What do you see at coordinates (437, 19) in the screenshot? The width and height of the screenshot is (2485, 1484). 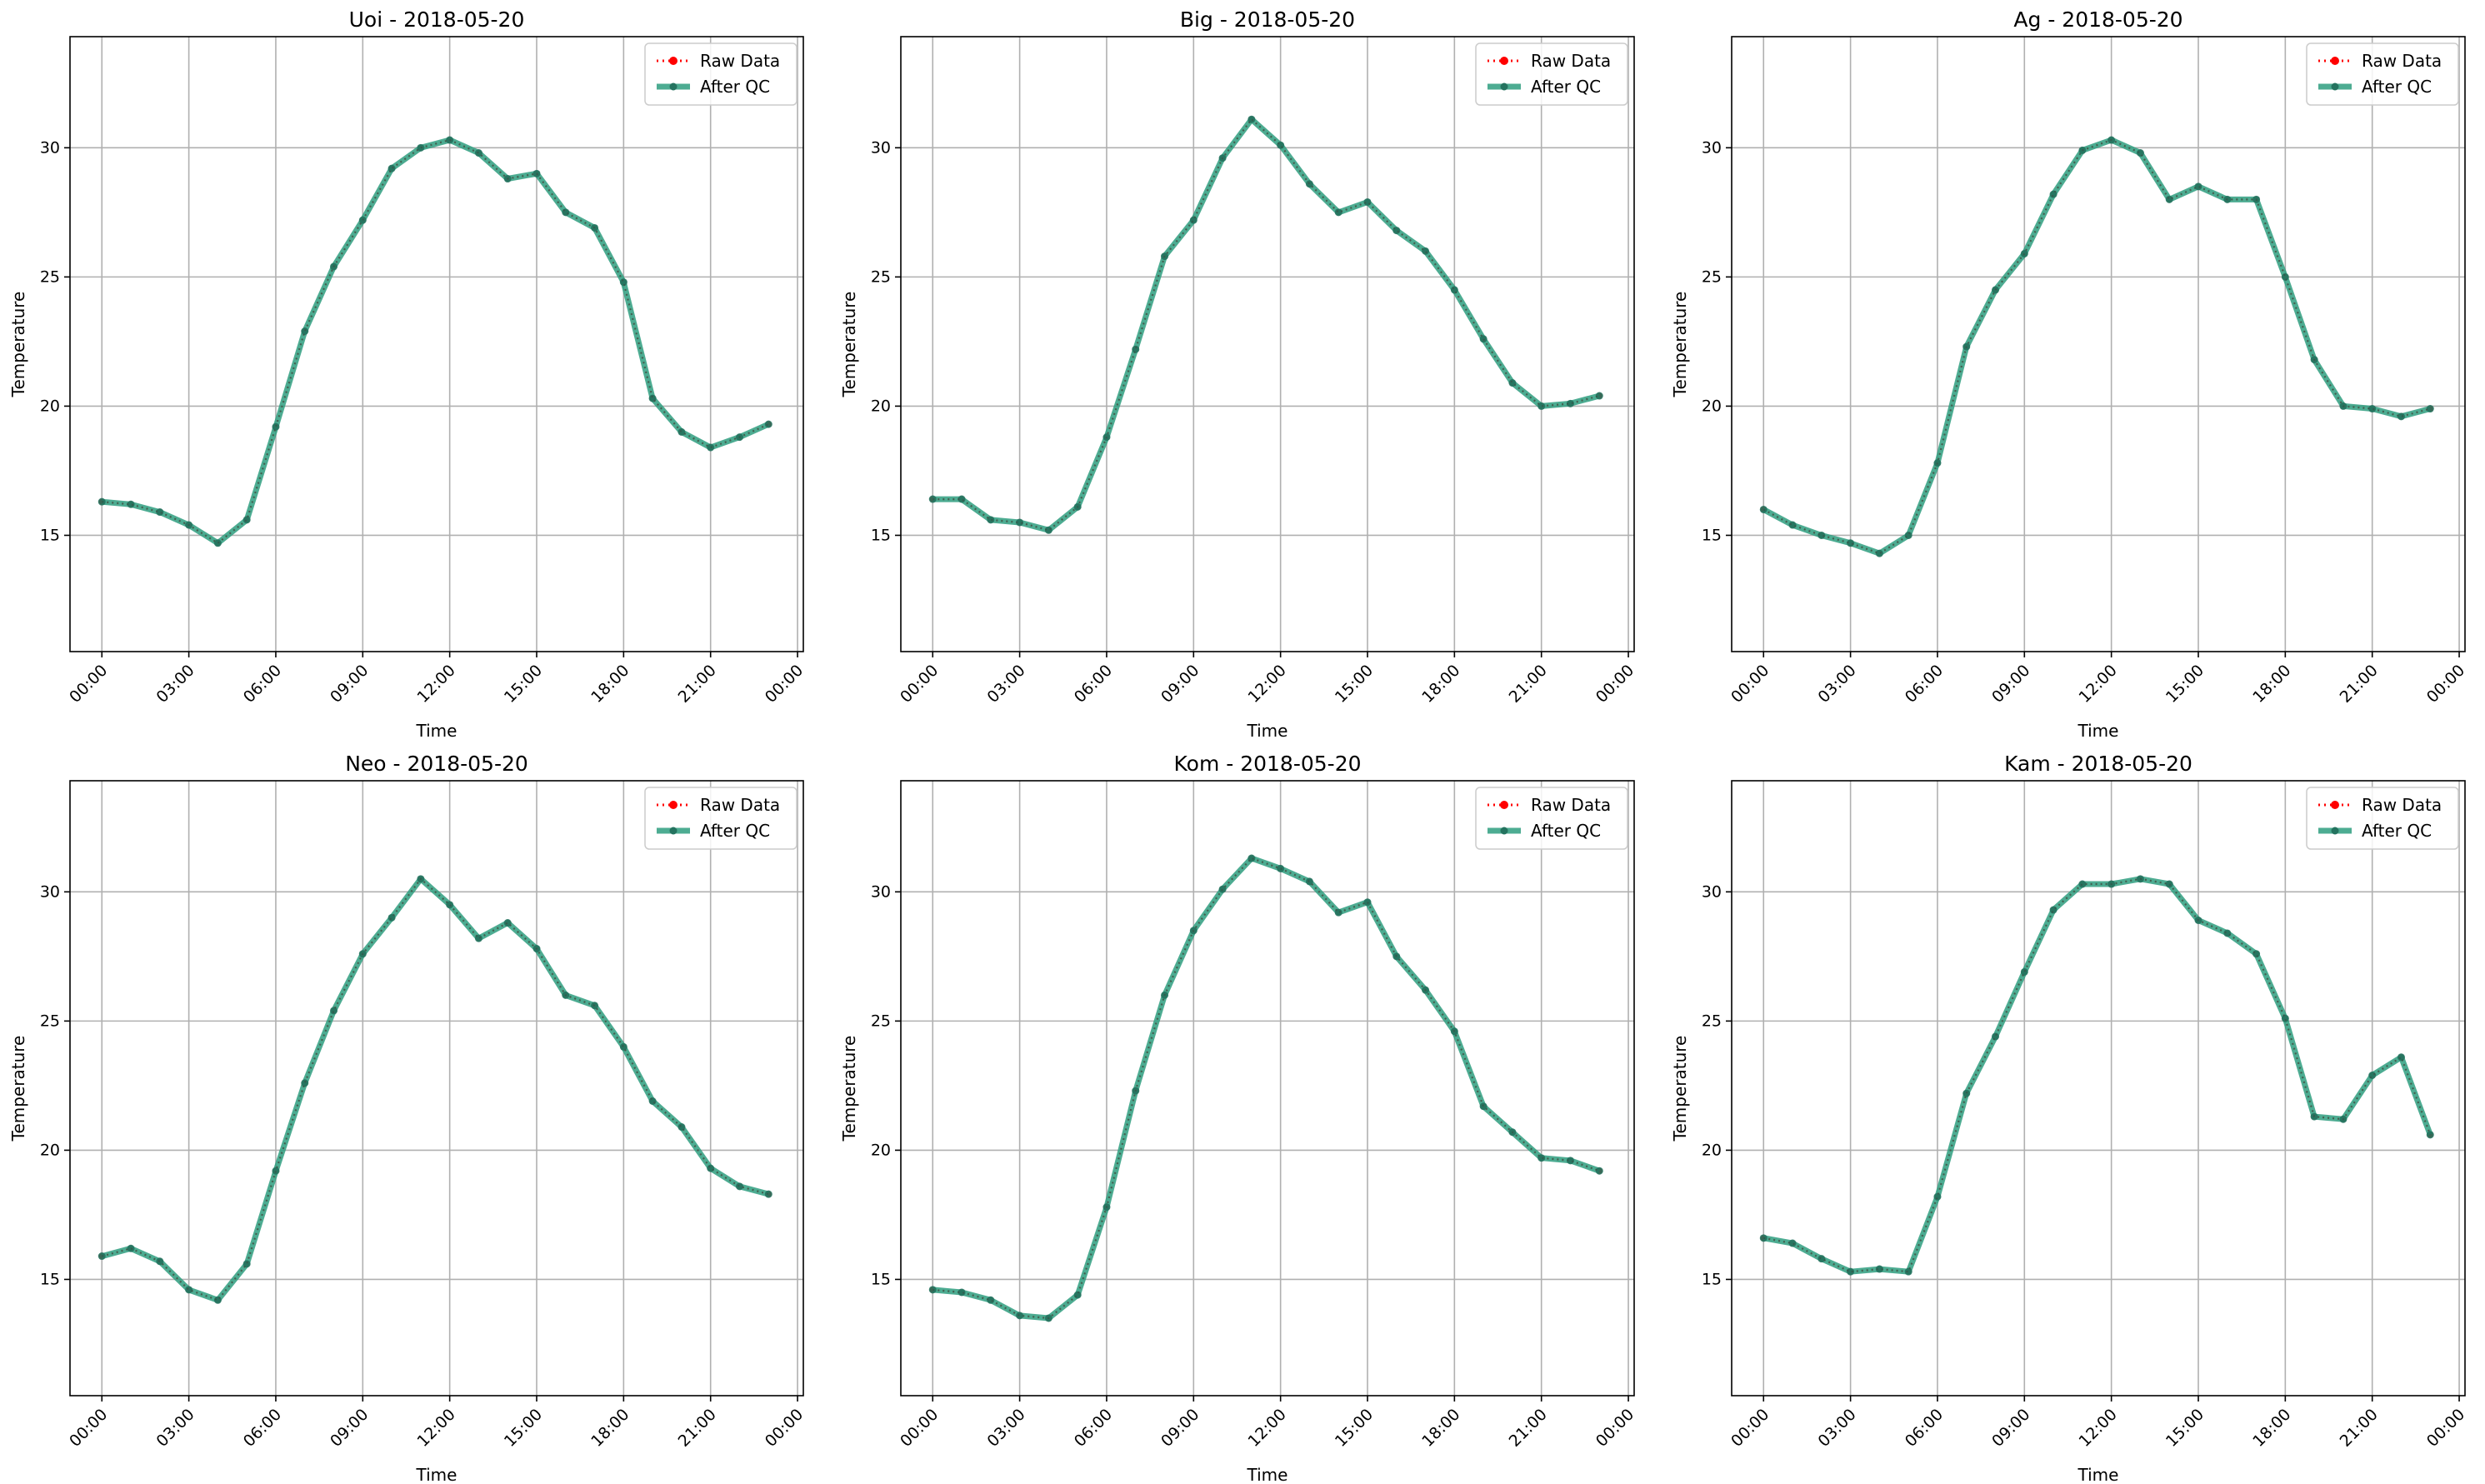 I see `chart-title: Uoi - 2018-05-20` at bounding box center [437, 19].